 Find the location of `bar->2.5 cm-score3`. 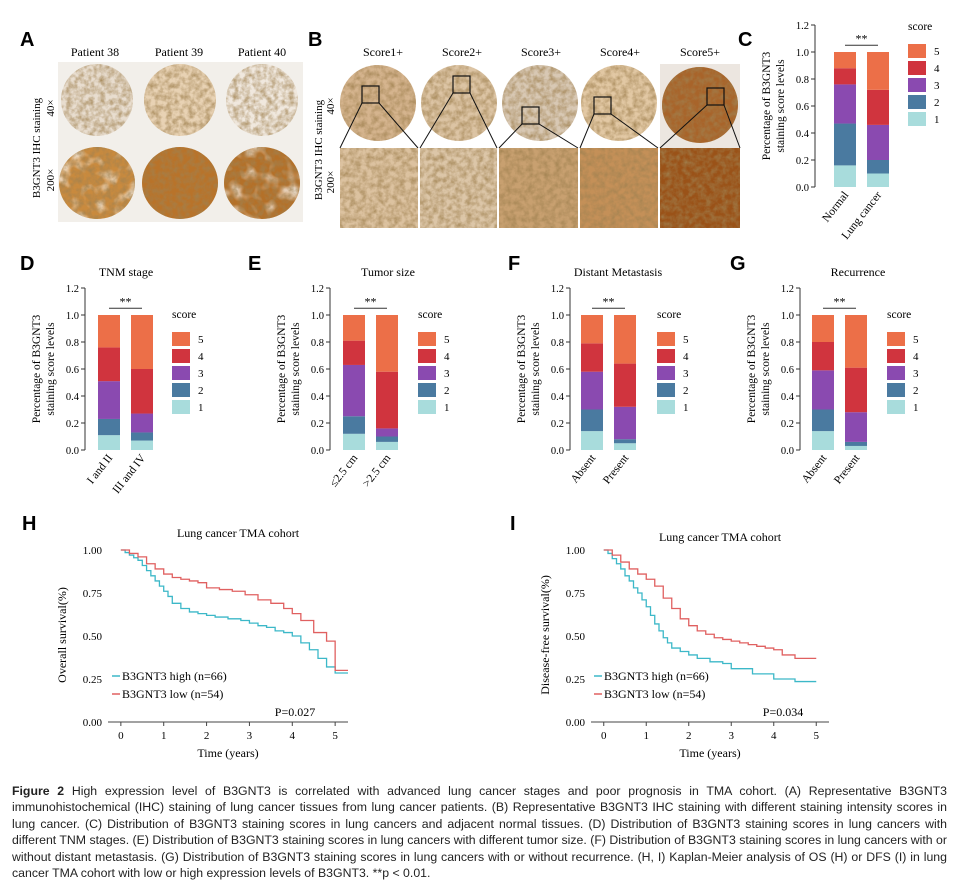

bar->2.5 cm-score3 is located at coordinates (387, 432).